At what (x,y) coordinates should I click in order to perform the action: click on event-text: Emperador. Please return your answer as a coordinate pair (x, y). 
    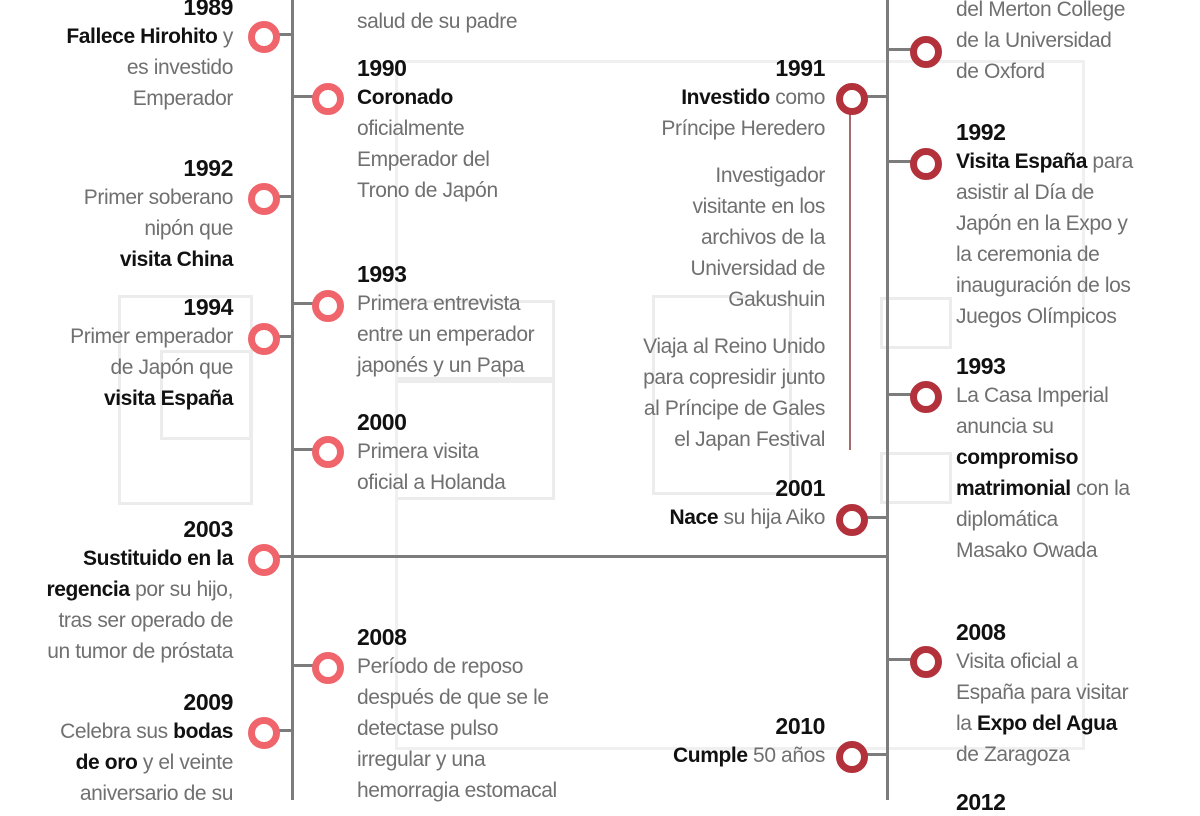
    Looking at the image, I should click on (183, 98).